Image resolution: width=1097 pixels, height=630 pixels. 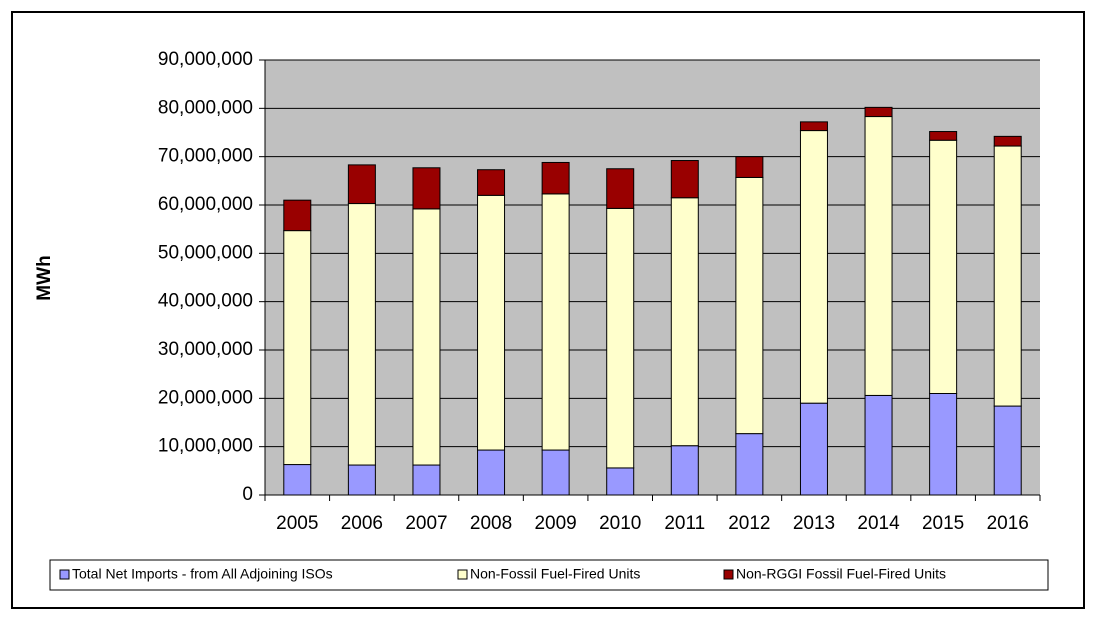 I want to click on x-tick-label: 2013, so click(x=814, y=523).